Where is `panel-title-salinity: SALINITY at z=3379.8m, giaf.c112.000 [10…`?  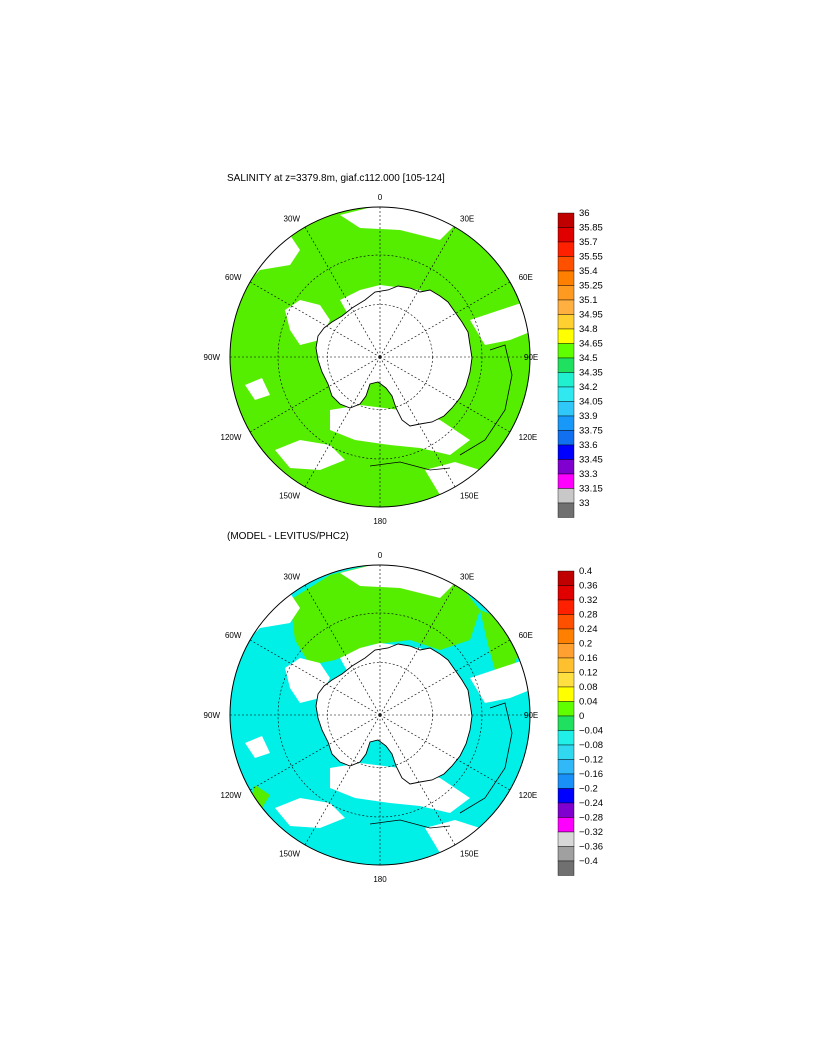
panel-title-salinity: SALINITY at z=3379.8m, giaf.c112.000 [10… is located at coordinates (336, 178).